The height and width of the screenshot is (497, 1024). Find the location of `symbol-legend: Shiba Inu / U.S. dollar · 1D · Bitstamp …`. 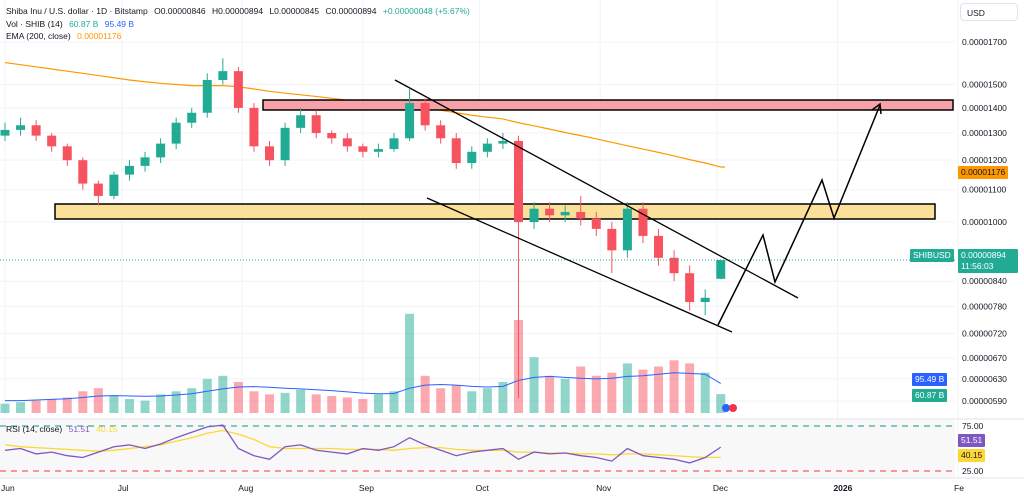

symbol-legend: Shiba Inu / U.S. dollar · 1D · Bitstamp … is located at coordinates (240, 11).